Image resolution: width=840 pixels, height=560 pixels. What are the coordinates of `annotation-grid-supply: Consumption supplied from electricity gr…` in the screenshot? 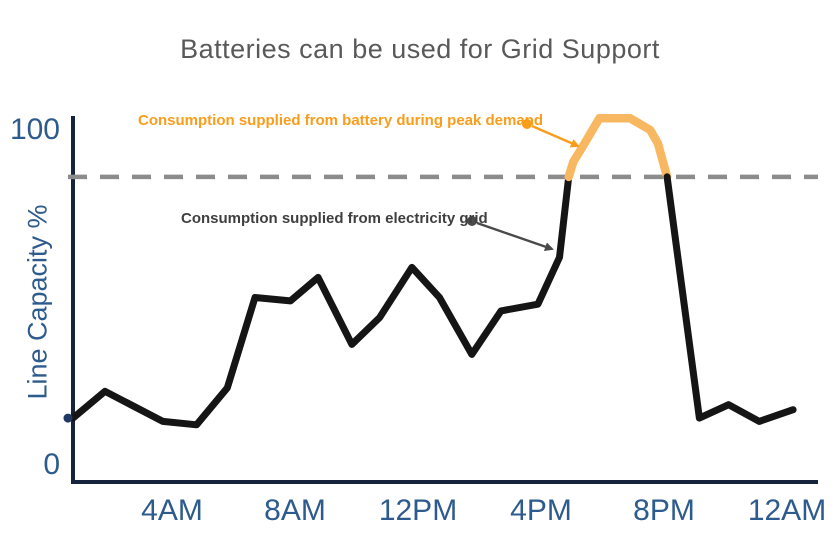 It's located at (334, 218).